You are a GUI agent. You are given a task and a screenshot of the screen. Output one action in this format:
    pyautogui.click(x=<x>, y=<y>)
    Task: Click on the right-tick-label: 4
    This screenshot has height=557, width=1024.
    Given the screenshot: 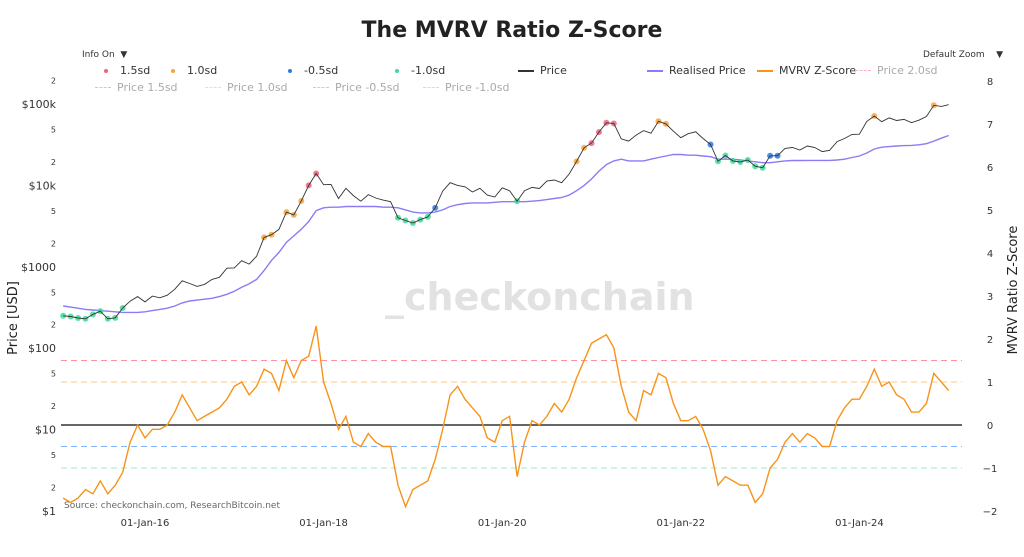 What is the action you would take?
    pyautogui.click(x=990, y=254)
    